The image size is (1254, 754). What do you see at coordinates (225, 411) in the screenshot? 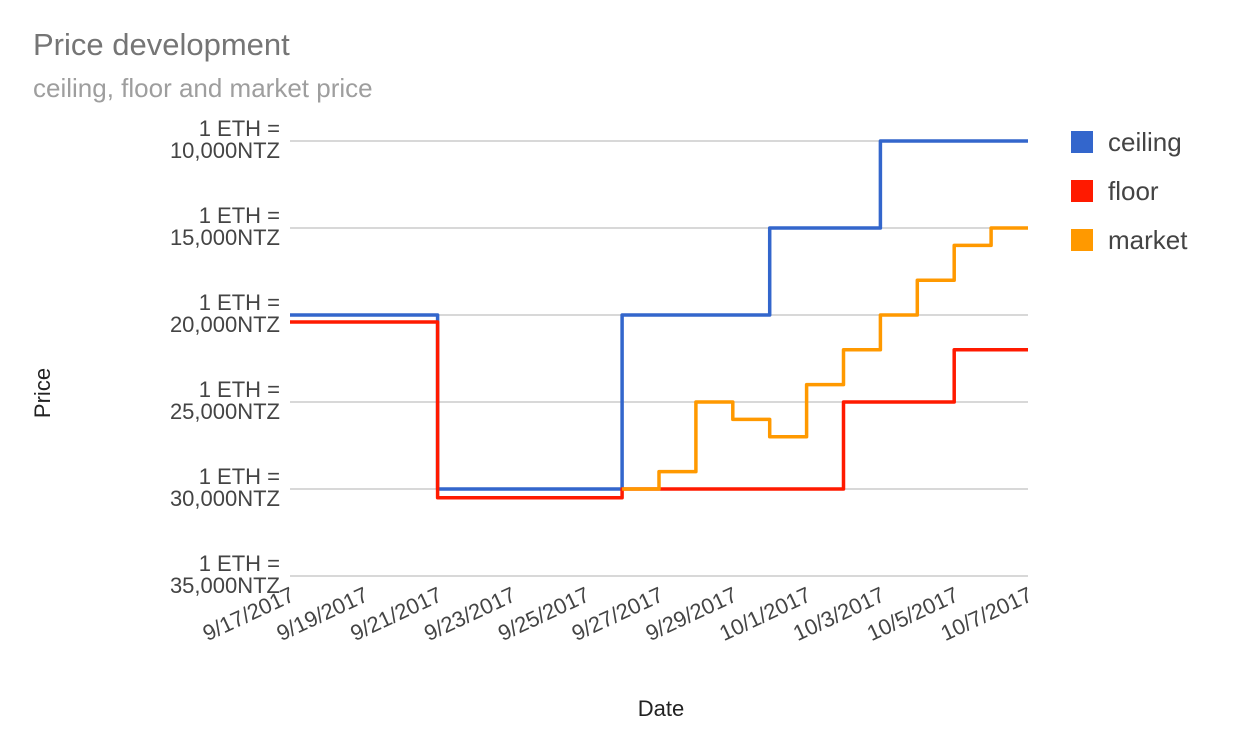
I see `y-tick-label-line2: 25,000NTZ` at bounding box center [225, 411].